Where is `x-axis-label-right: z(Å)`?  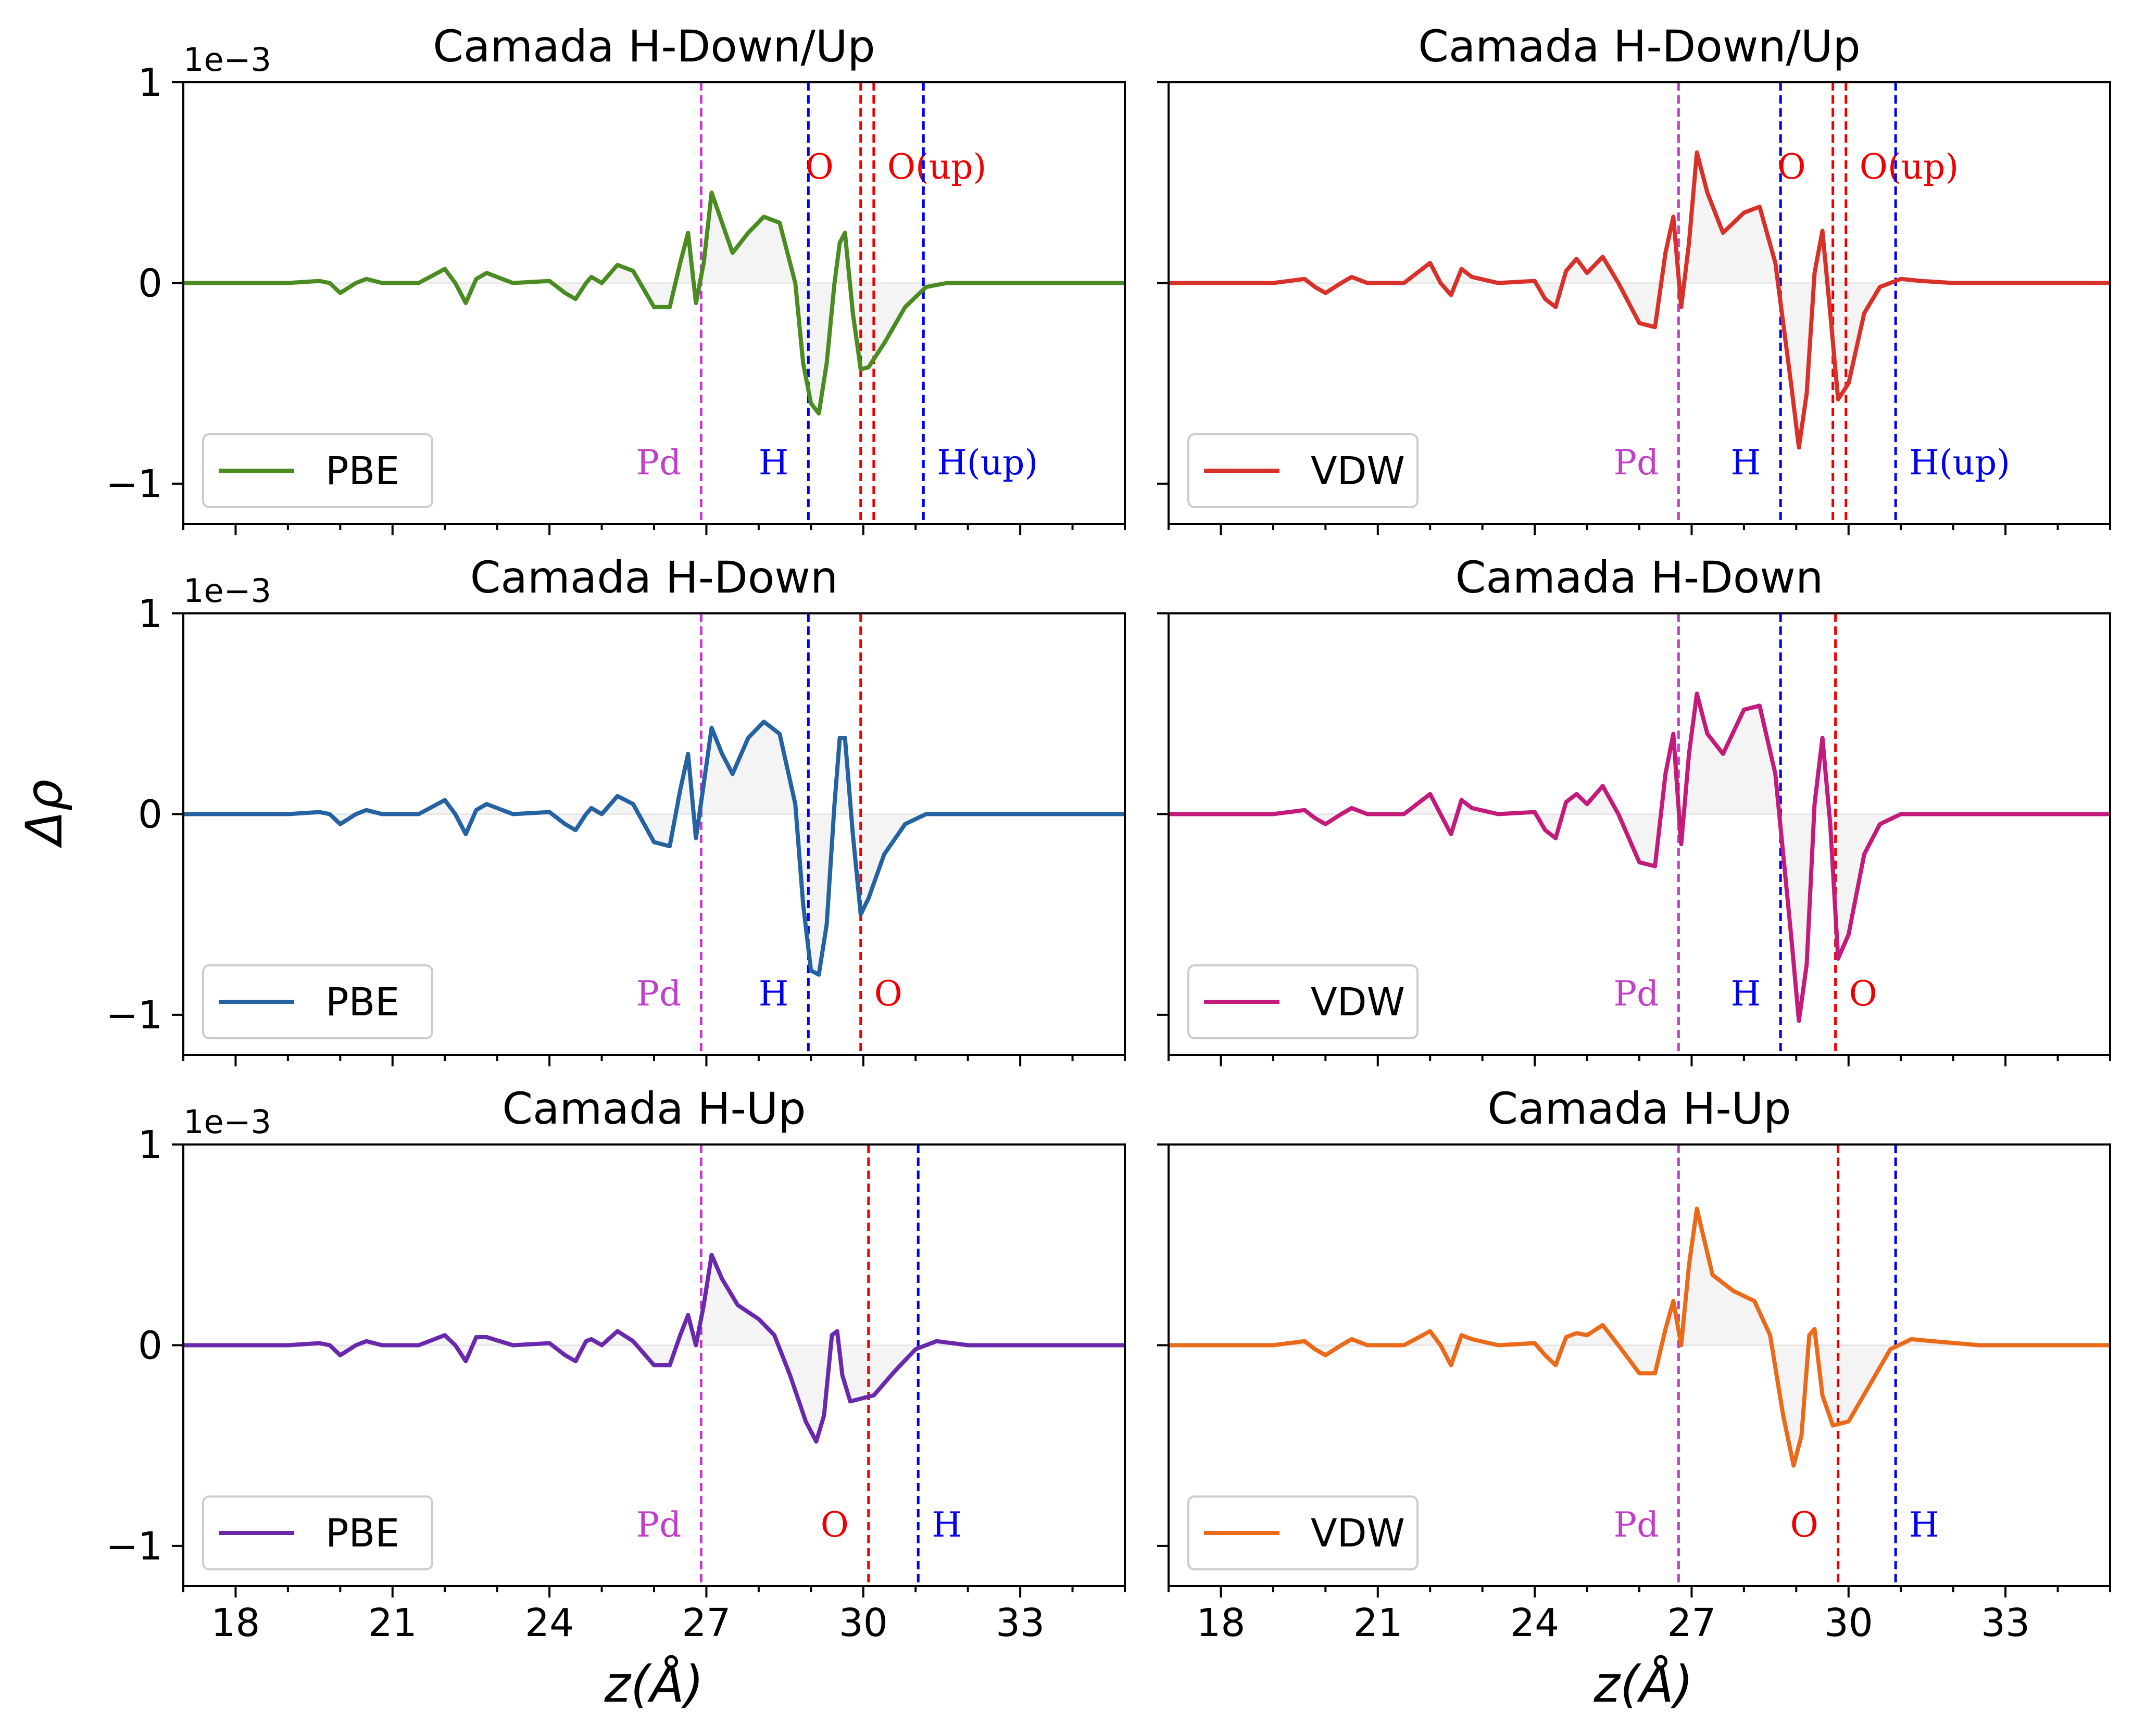
x-axis-label-right: z(Å) is located at coordinates (1643, 1684).